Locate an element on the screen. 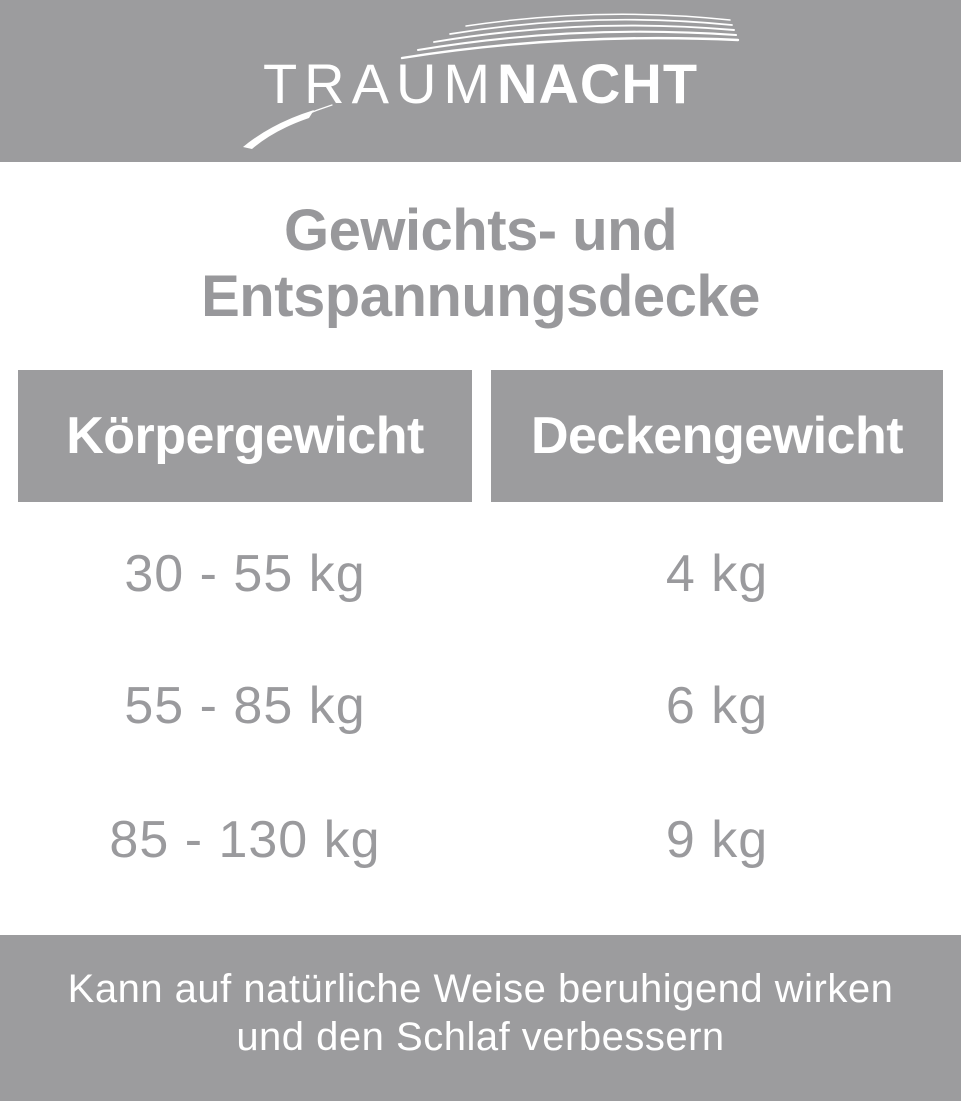 Image resolution: width=961 pixels, height=1101 pixels. column-header-label: Körpergewicht is located at coordinates (245, 436).